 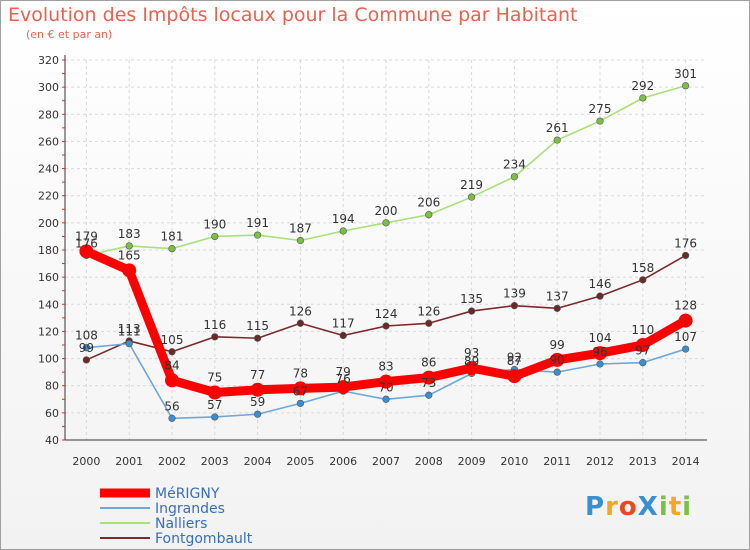 I want to click on x-tick-label: 2004, so click(x=258, y=461).